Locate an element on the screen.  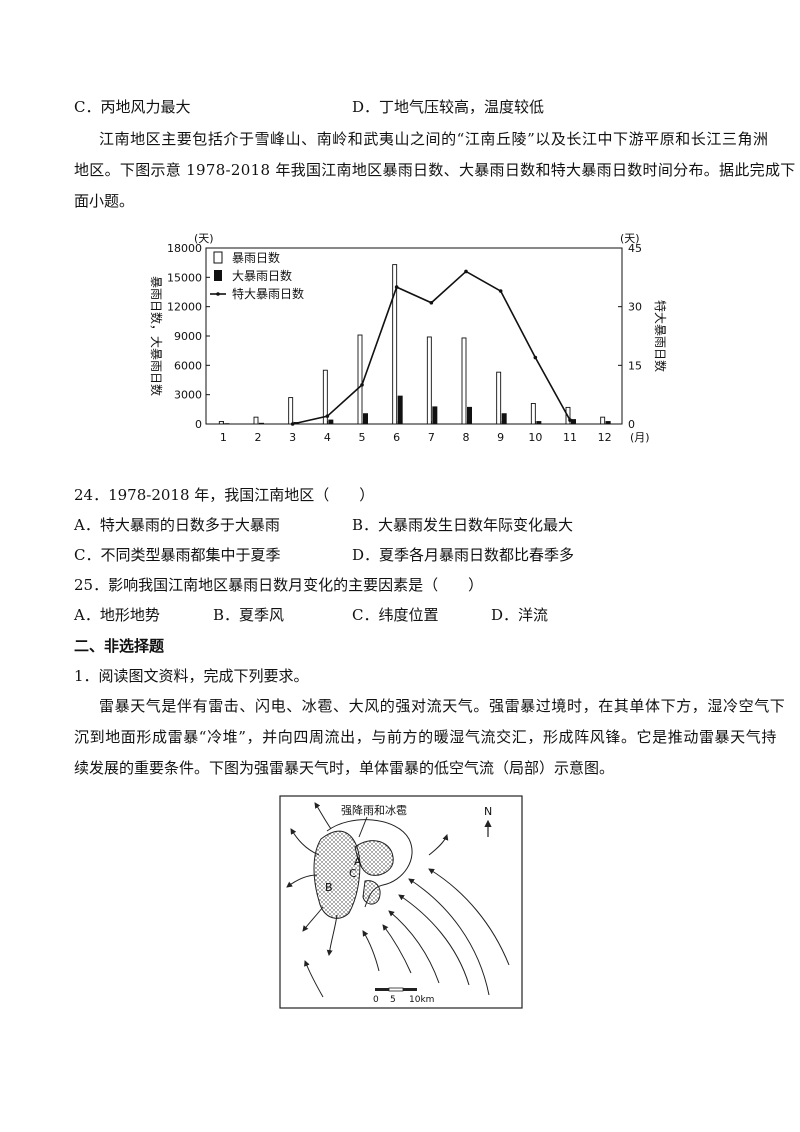
q25-option-d: D．洋流 is located at coordinates (520, 615).